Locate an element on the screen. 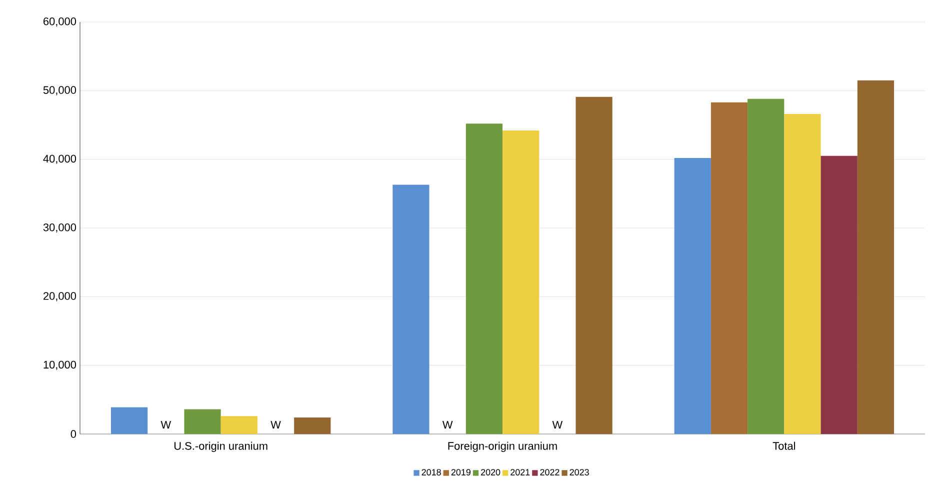 This screenshot has width=933, height=489. x-tick-label: Total is located at coordinates (784, 446).